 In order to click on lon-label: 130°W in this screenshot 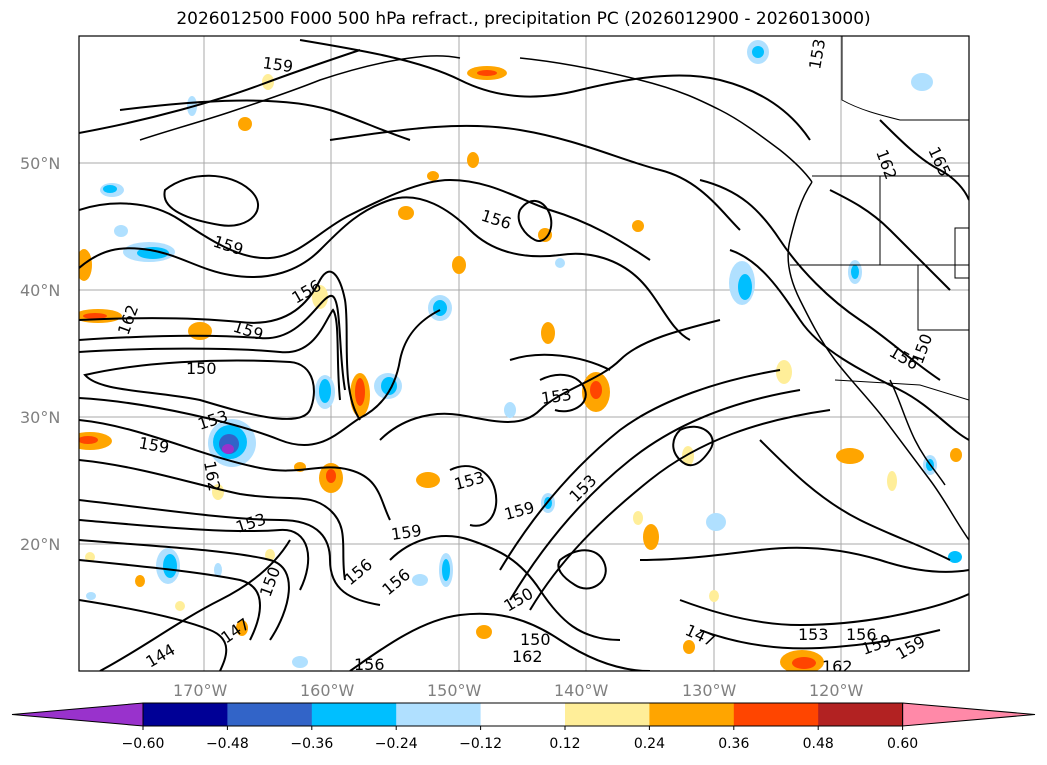, I will do `click(709, 690)`.